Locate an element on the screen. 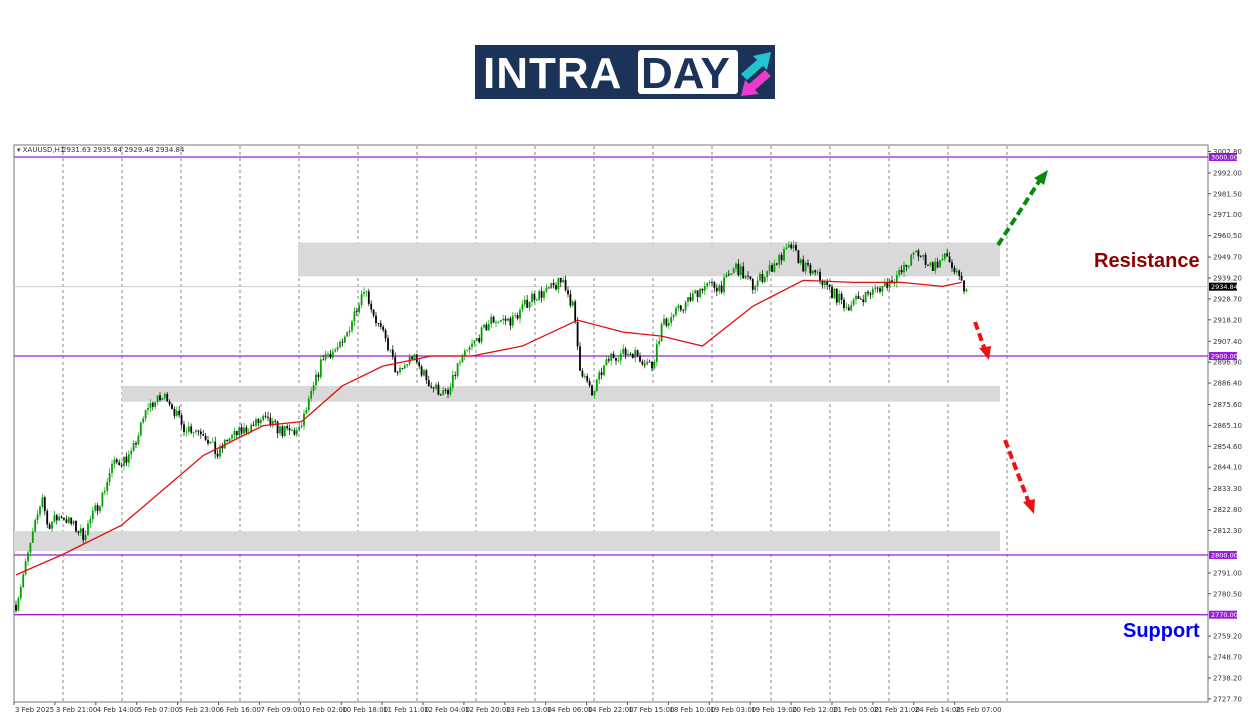  y-tick-label: 2833.30 is located at coordinates (1227, 489).